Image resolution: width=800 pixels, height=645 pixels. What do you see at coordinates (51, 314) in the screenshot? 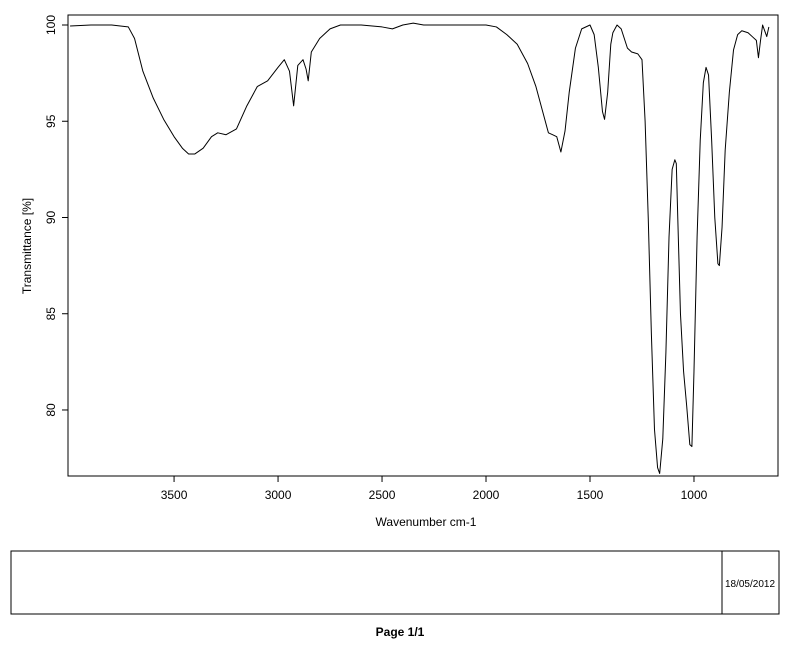
I see `y-tick-label: 85` at bounding box center [51, 314].